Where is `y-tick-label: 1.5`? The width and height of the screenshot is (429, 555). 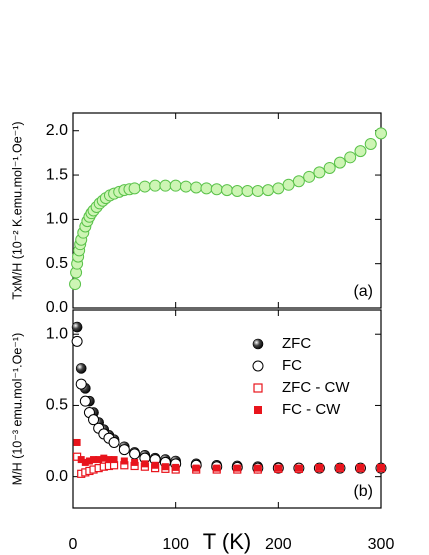
y-tick-label: 1.5 is located at coordinates (57, 174).